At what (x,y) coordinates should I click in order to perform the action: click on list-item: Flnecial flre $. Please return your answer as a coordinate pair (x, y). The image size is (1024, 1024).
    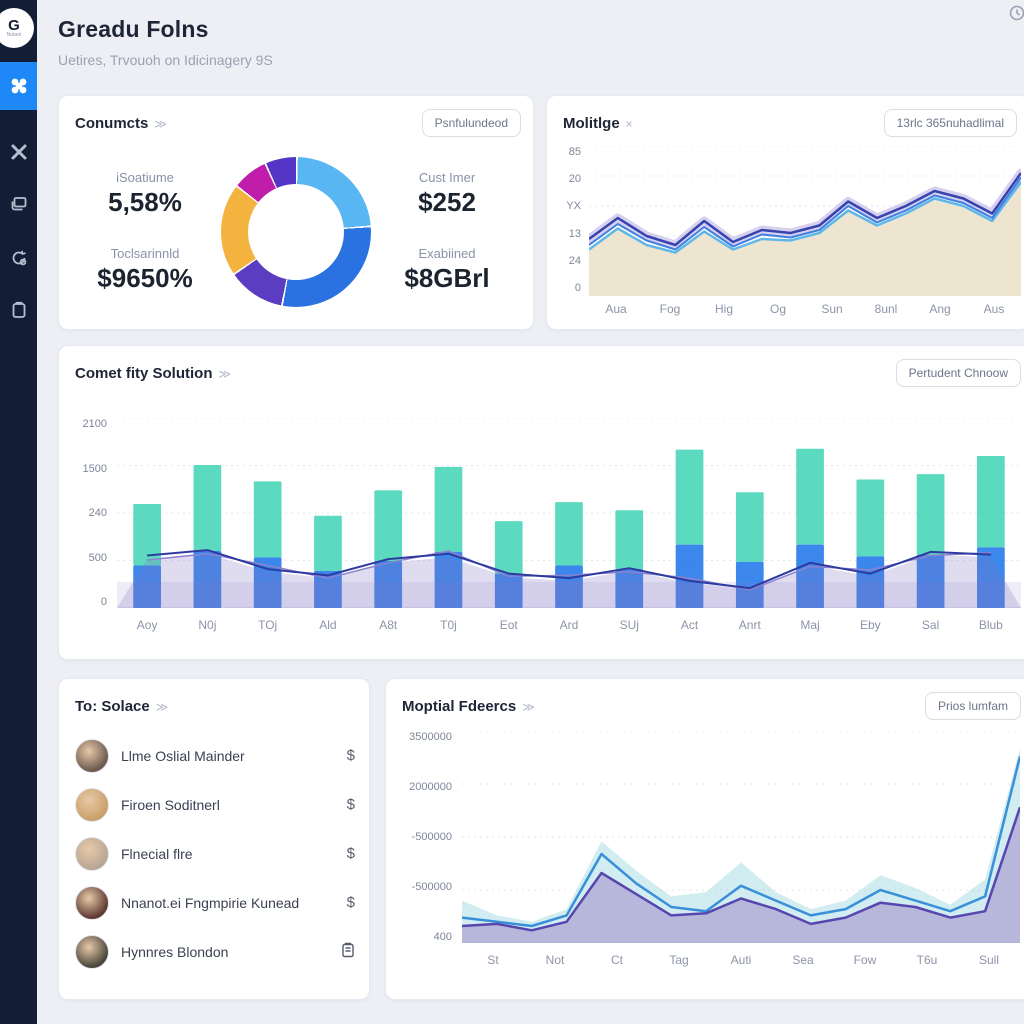
    Looking at the image, I should click on (215, 853).